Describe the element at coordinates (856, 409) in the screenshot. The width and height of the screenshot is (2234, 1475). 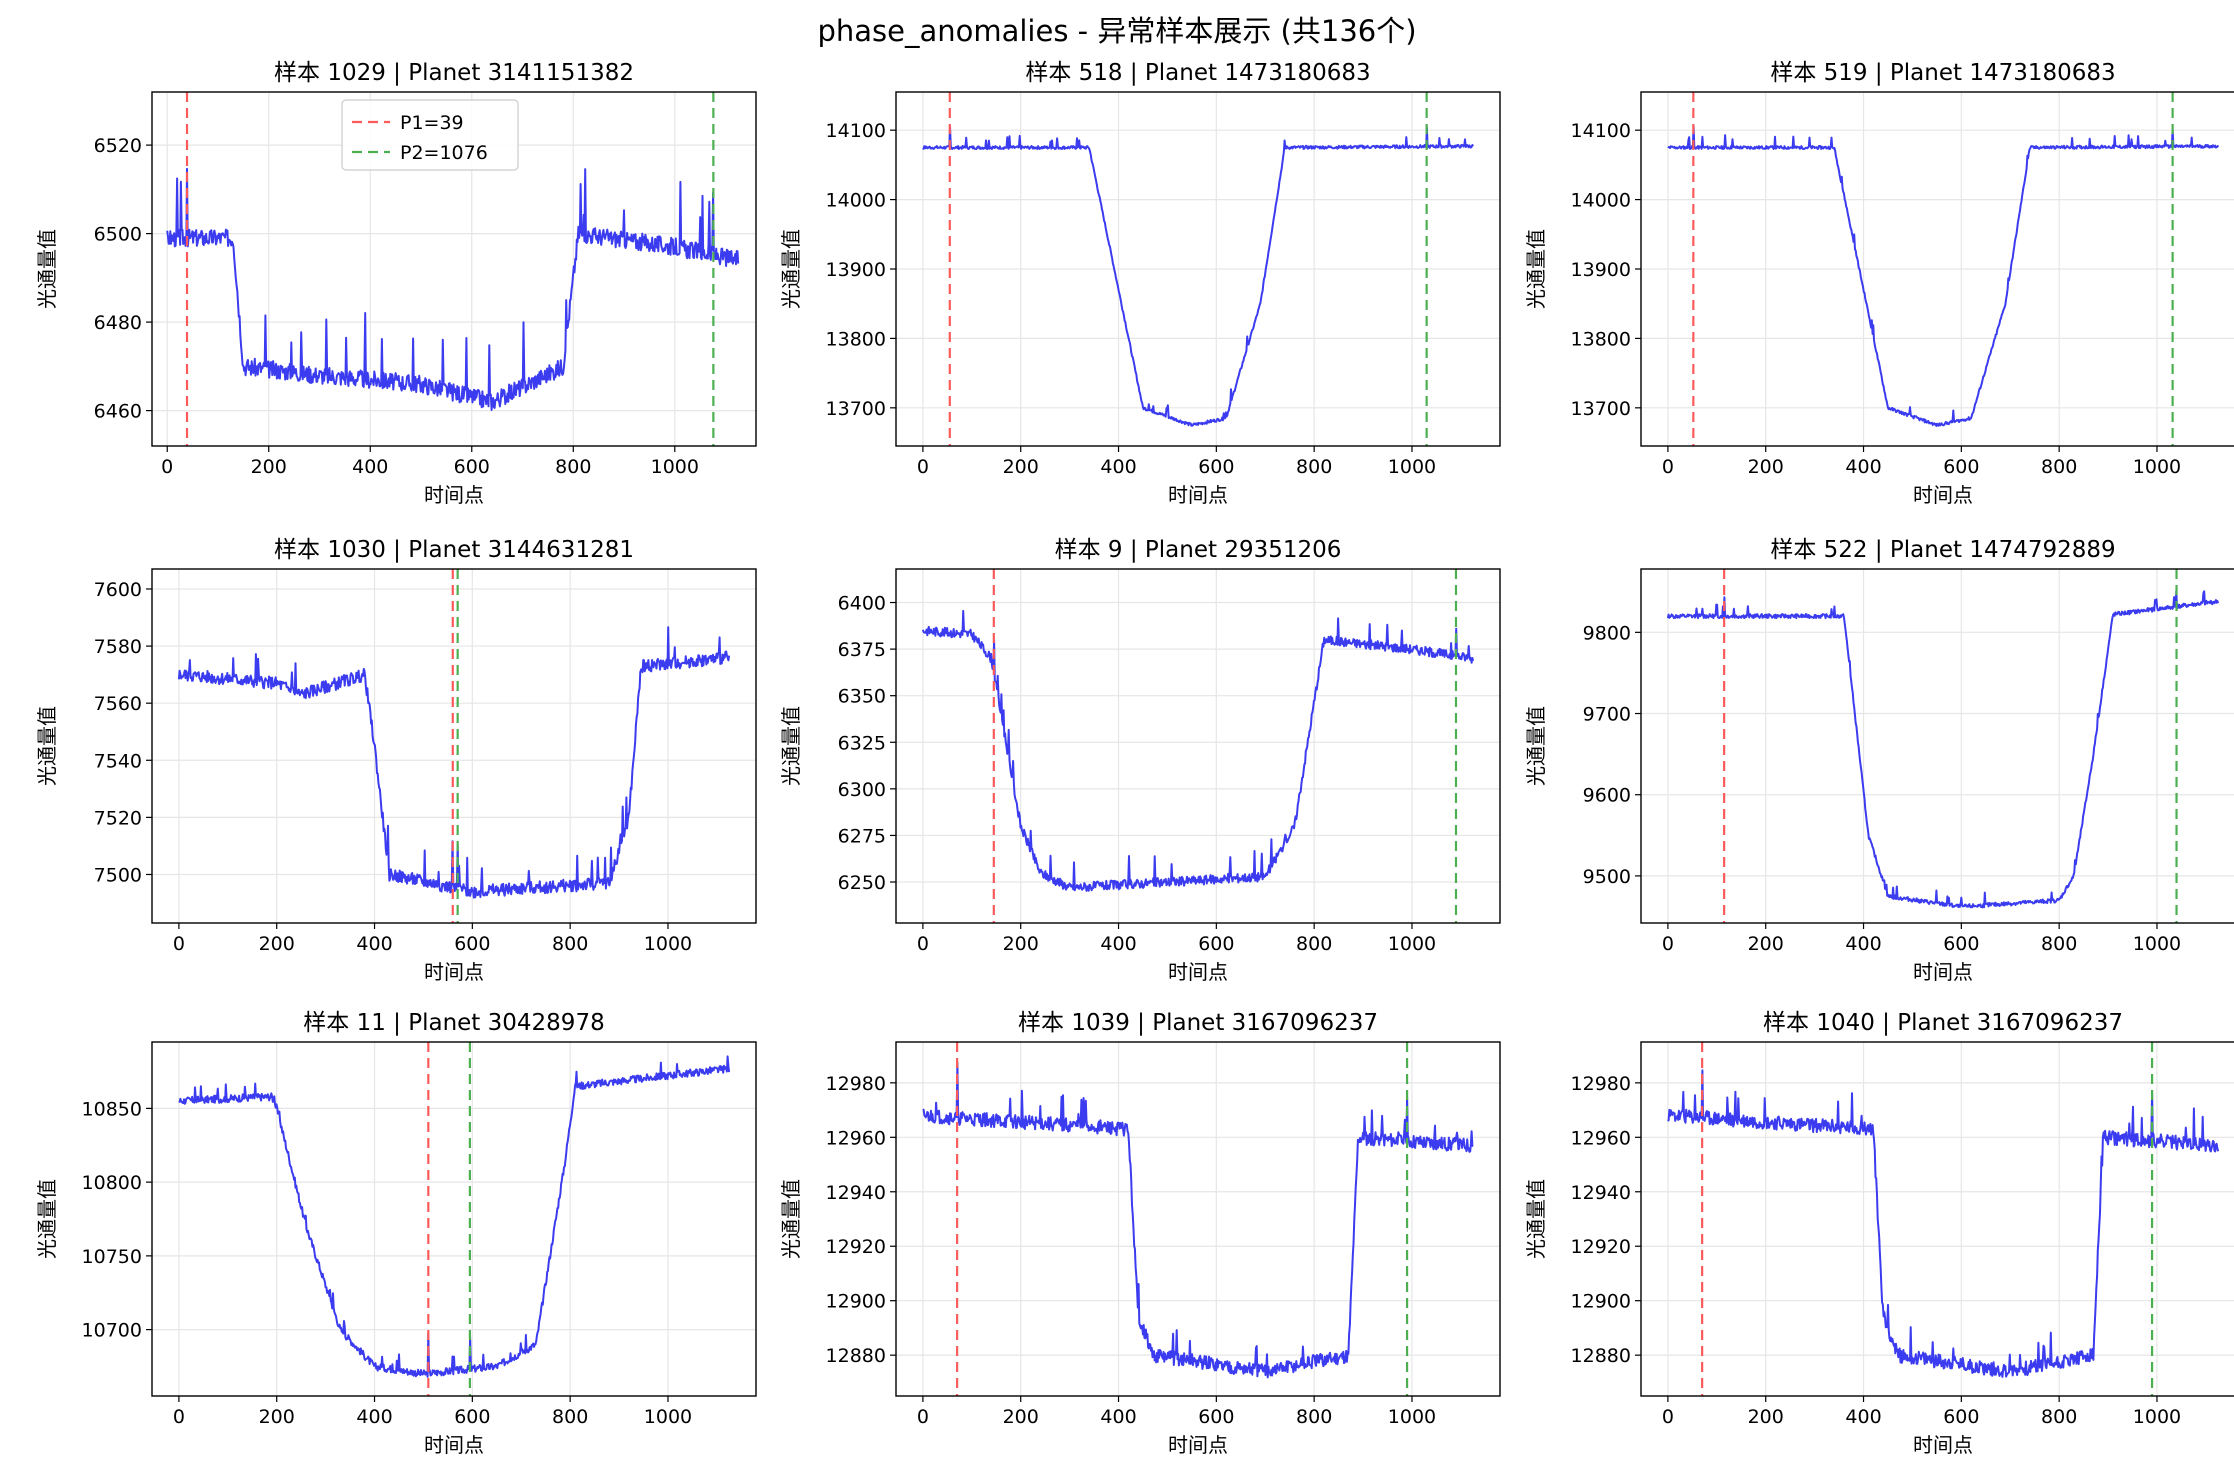
I see `y-tick-label: 13700` at that location.